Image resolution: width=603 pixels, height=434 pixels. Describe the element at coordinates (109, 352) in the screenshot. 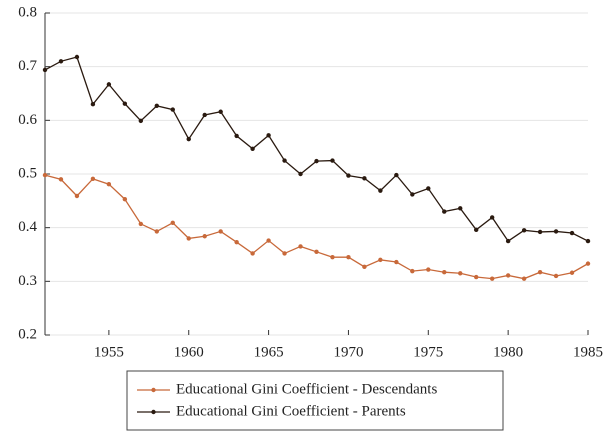

I see `x-tick-label: 1955` at that location.